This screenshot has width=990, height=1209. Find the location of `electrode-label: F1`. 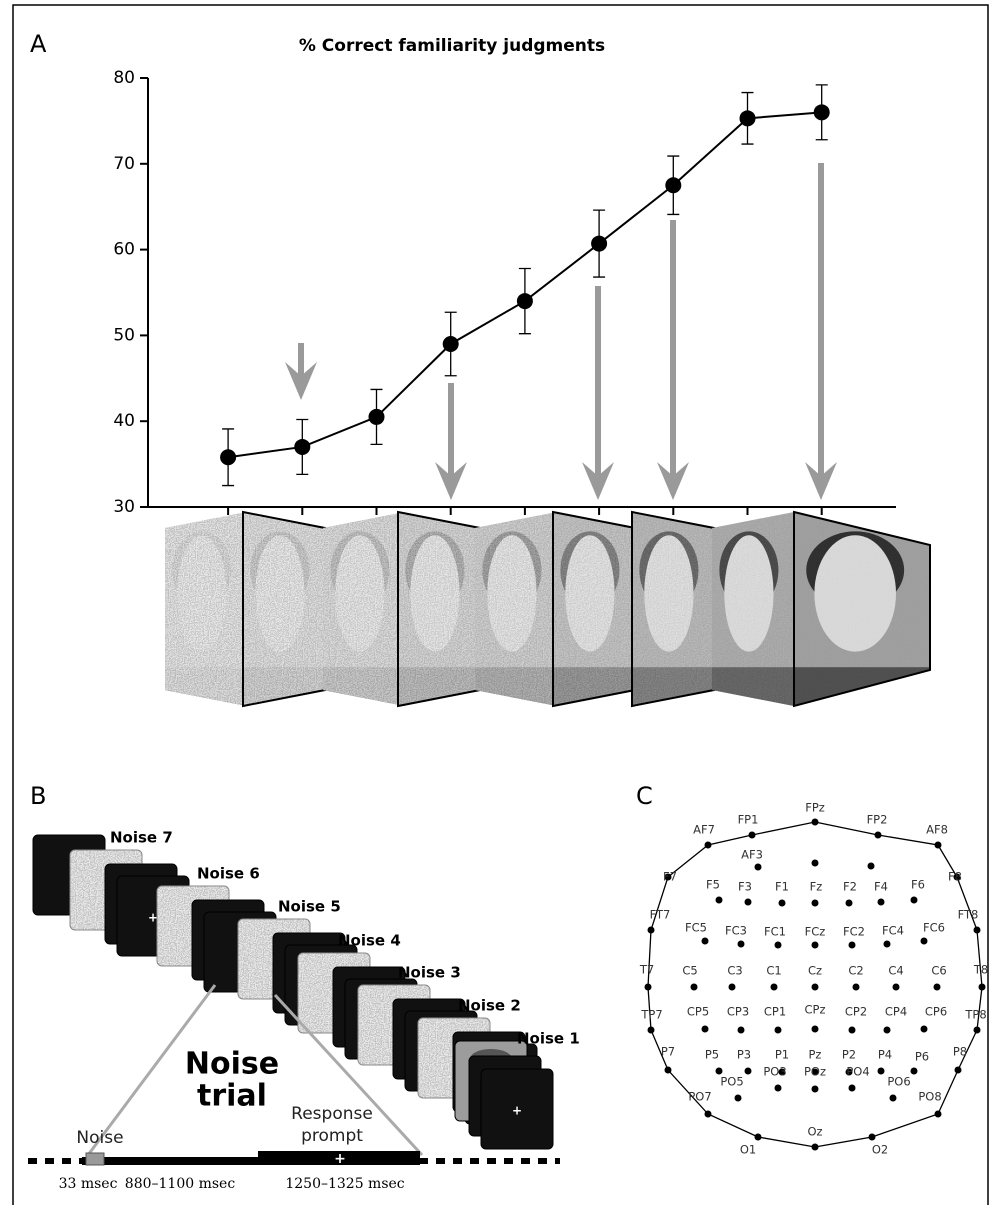

electrode-label: F1 is located at coordinates (782, 887).